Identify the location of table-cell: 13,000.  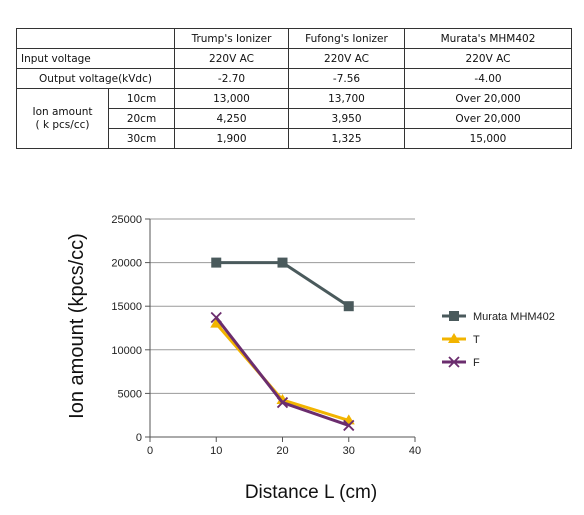
(231, 98).